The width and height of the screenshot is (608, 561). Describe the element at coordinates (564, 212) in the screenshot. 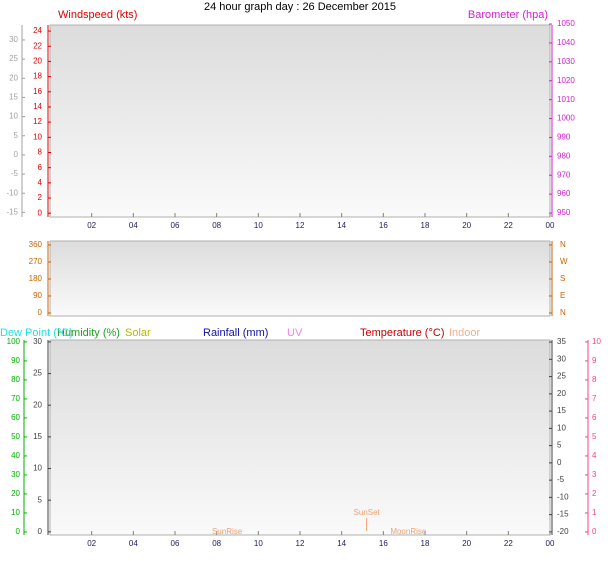

I see `y-tick-label: 950` at that location.